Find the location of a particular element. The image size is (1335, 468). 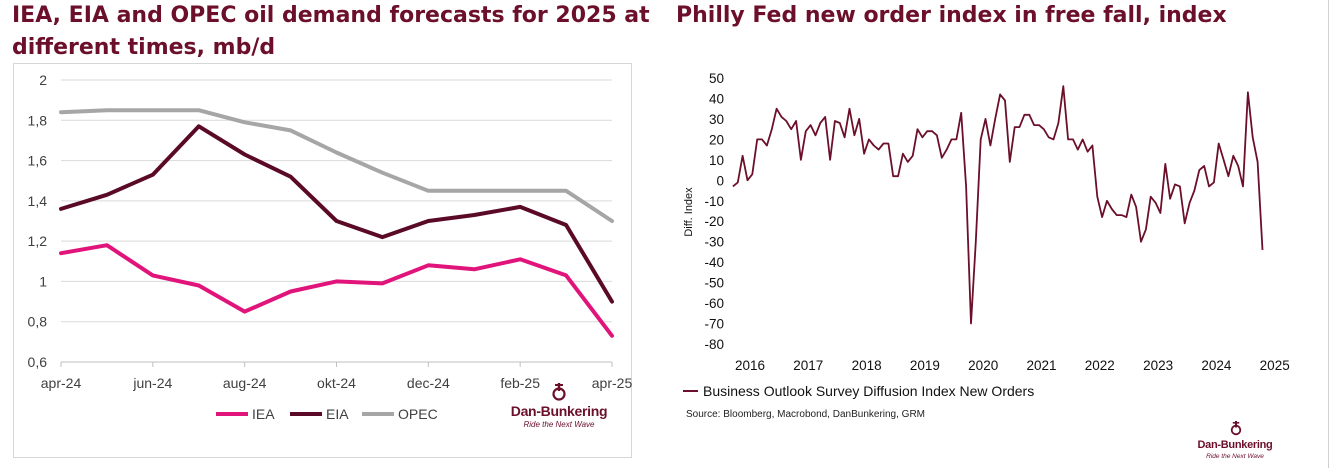

x-tick-label: 2018 is located at coordinates (867, 365).